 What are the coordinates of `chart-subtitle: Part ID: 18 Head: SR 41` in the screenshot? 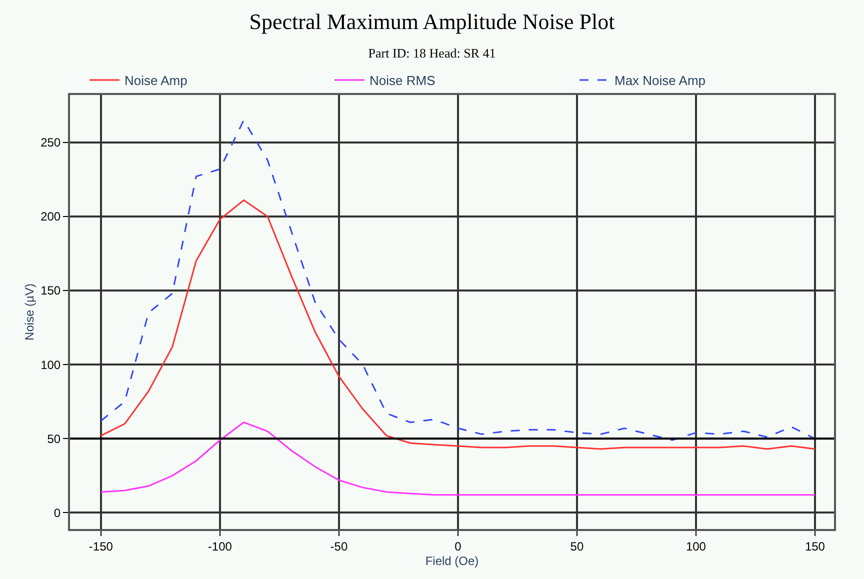 It's located at (432, 53).